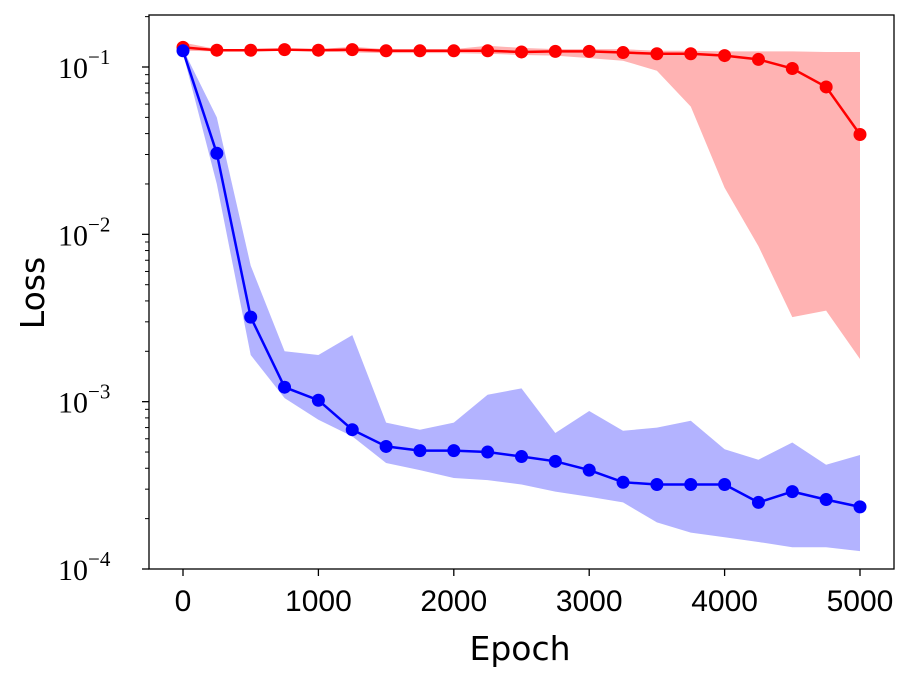 The image size is (913, 681). I want to click on x-axis-label: Epoch, so click(519, 648).